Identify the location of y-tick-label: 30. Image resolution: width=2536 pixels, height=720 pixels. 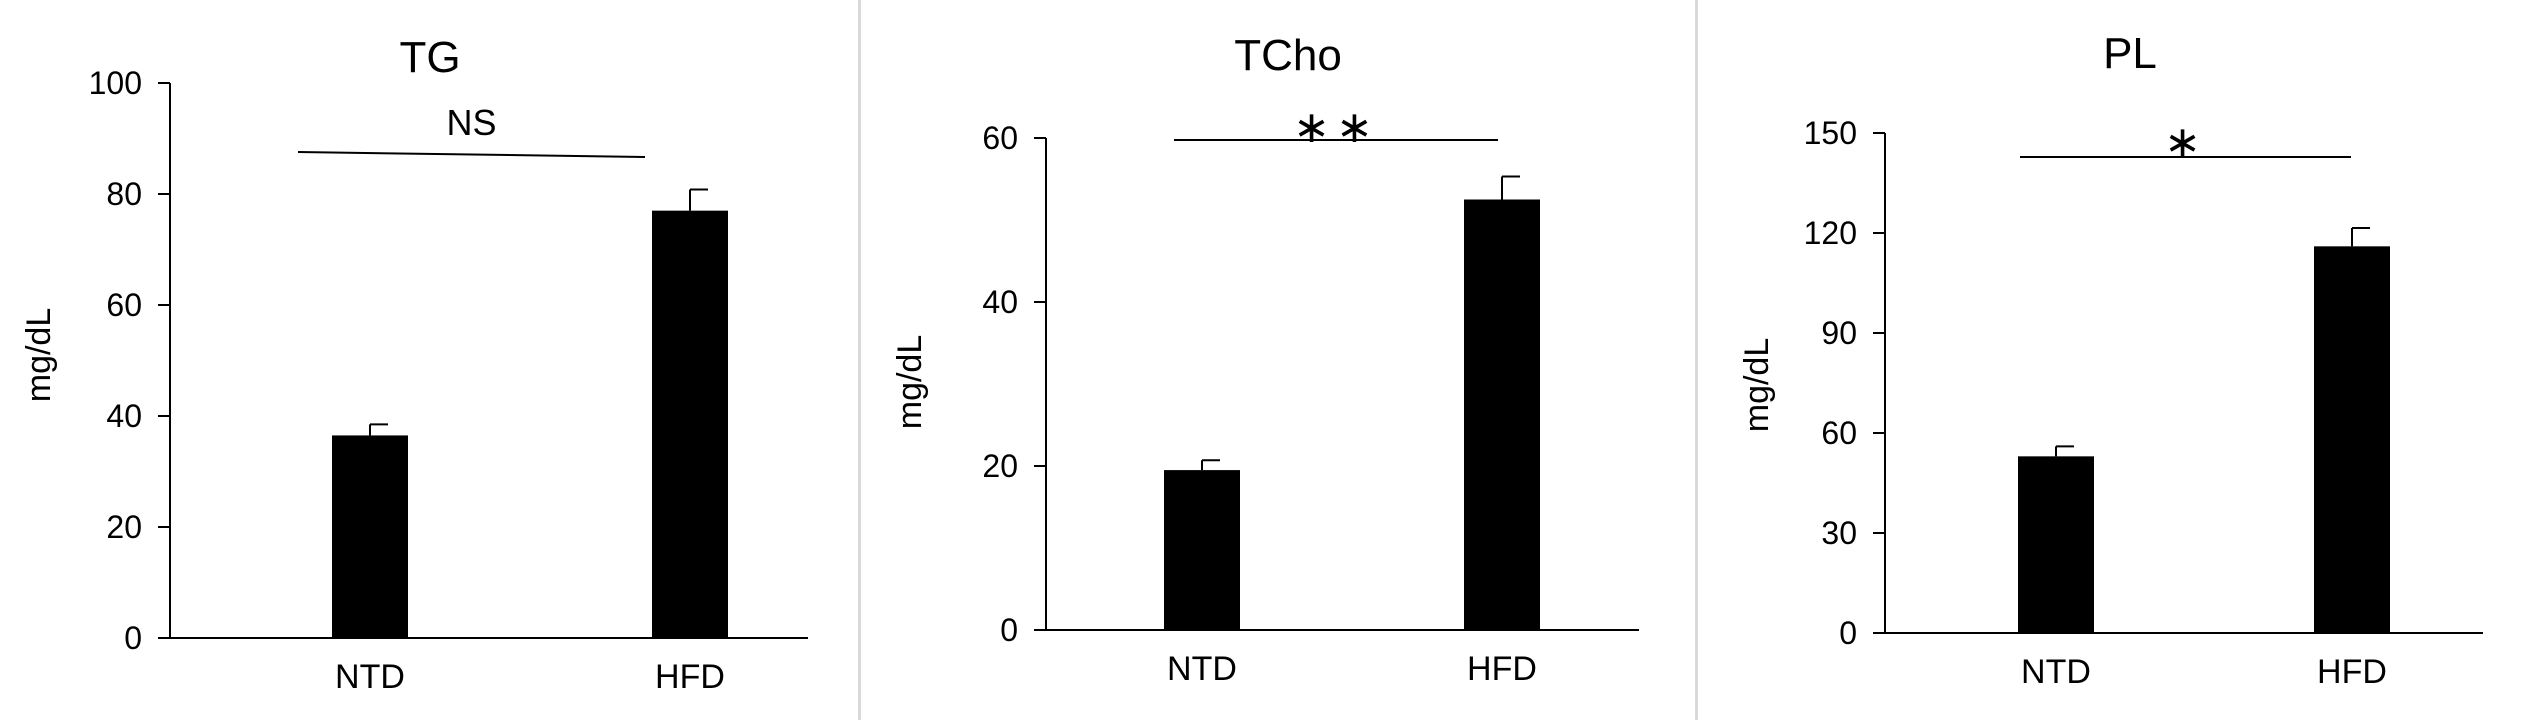
(1839, 533).